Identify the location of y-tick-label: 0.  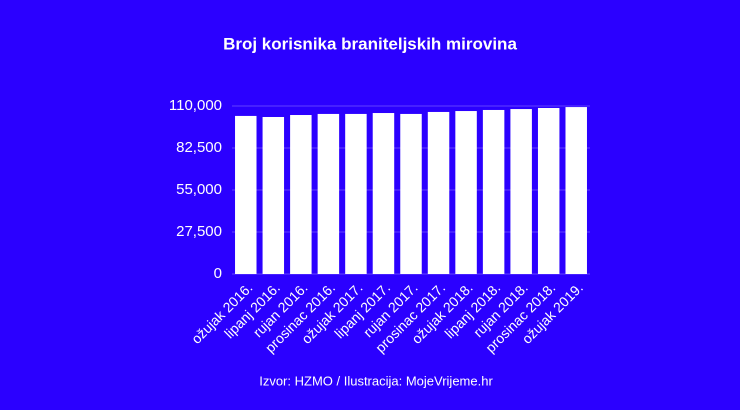
(218, 273).